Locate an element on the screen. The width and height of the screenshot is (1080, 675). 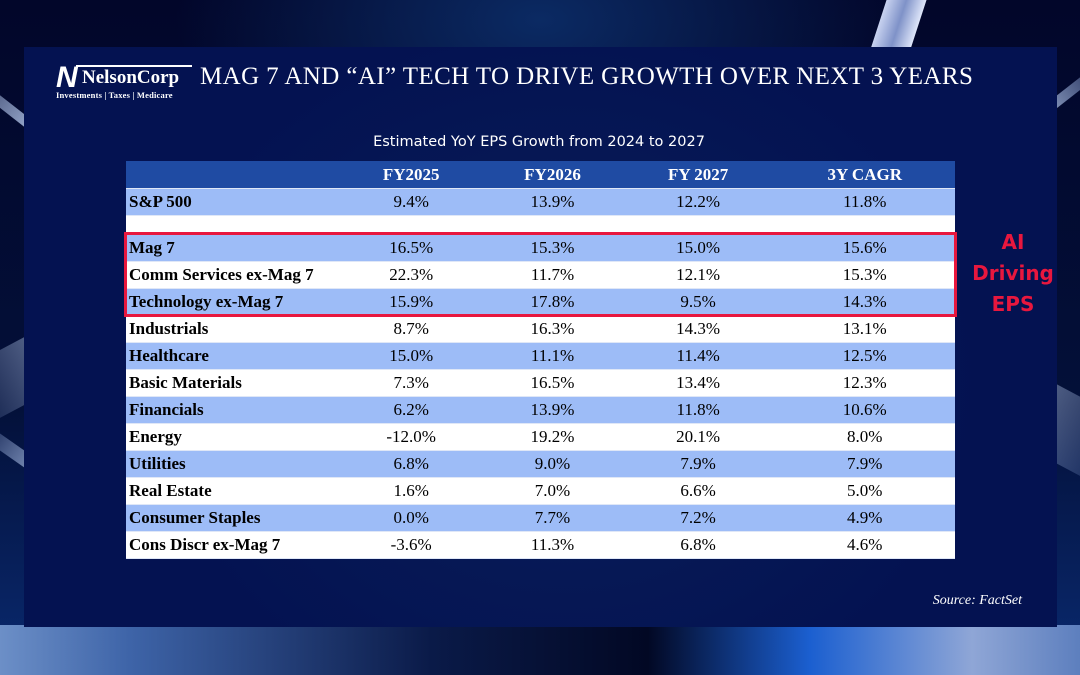
callout-line: EPS is located at coordinates (1013, 304).